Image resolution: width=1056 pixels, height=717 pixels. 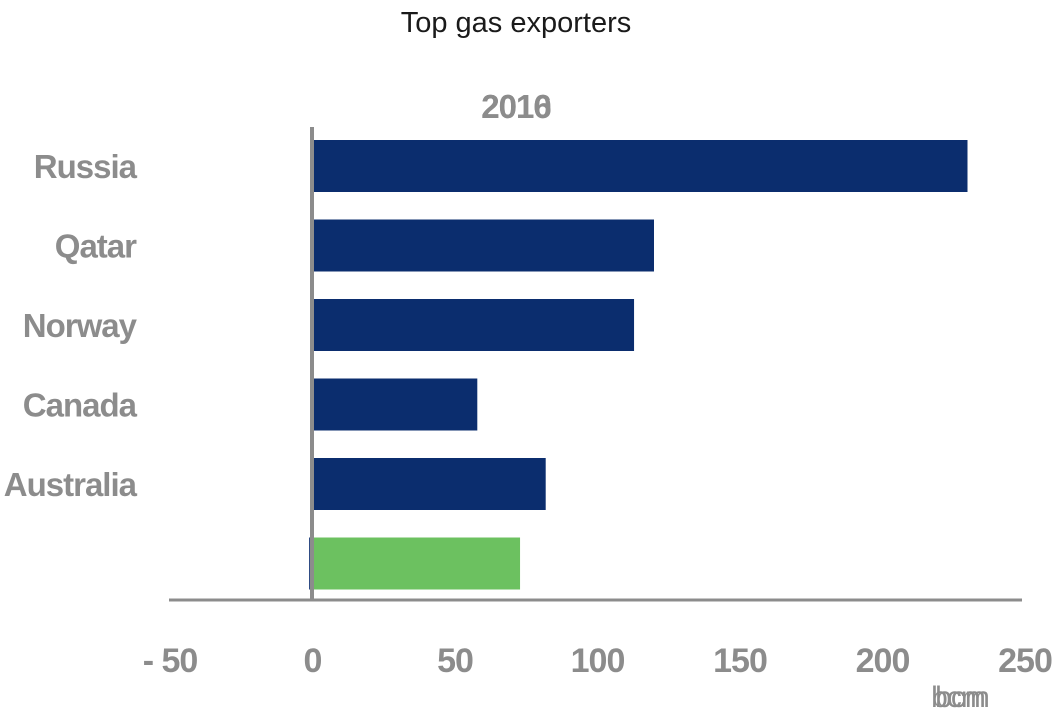 I want to click on x-tick-label: - 50, so click(x=170, y=661).